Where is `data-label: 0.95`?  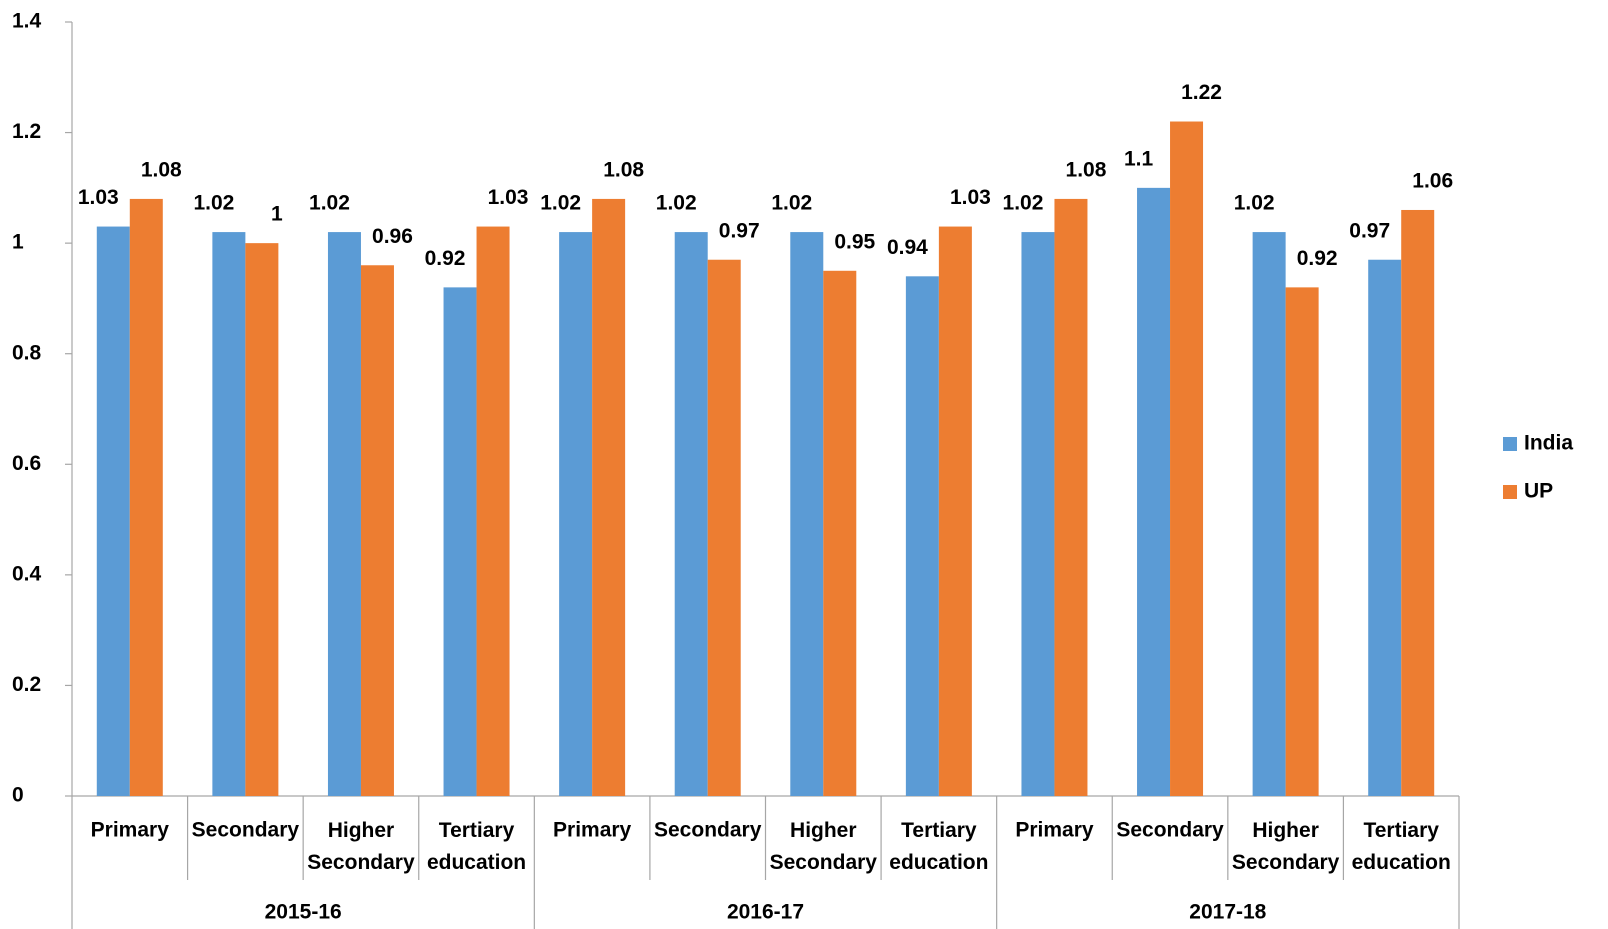 data-label: 0.95 is located at coordinates (854, 241).